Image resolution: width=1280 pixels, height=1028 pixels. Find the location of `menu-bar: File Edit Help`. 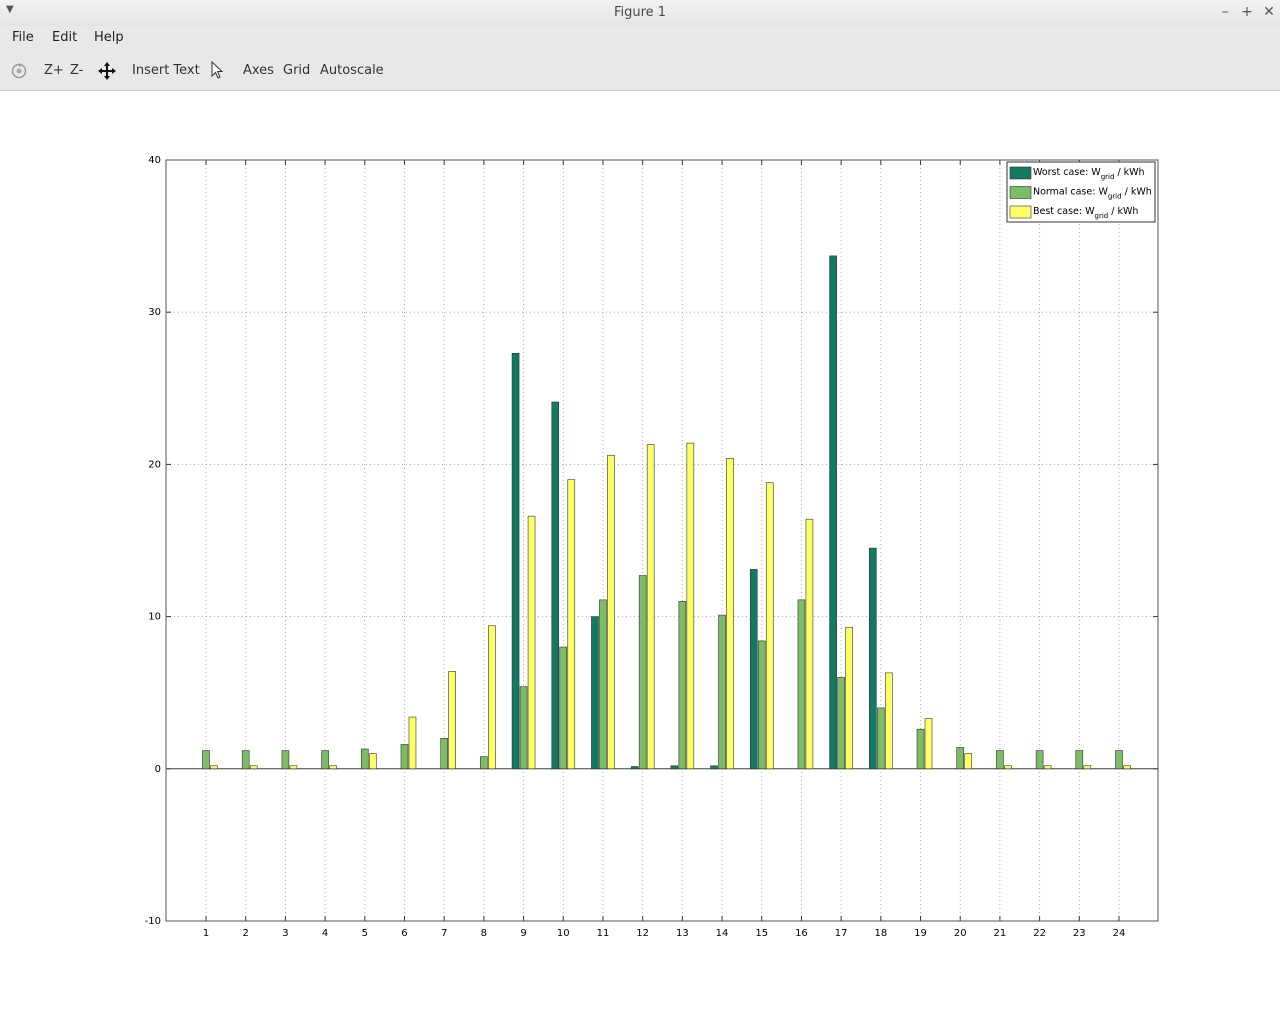

menu-bar: File Edit Help is located at coordinates (640, 38).